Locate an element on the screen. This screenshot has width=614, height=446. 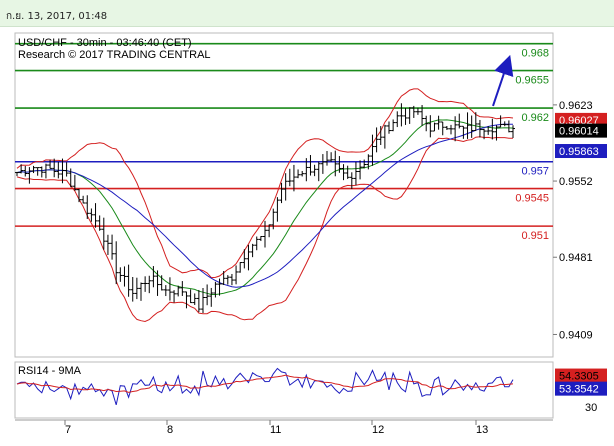
resistance-level-label: 0.962 is located at coordinates (535, 118).